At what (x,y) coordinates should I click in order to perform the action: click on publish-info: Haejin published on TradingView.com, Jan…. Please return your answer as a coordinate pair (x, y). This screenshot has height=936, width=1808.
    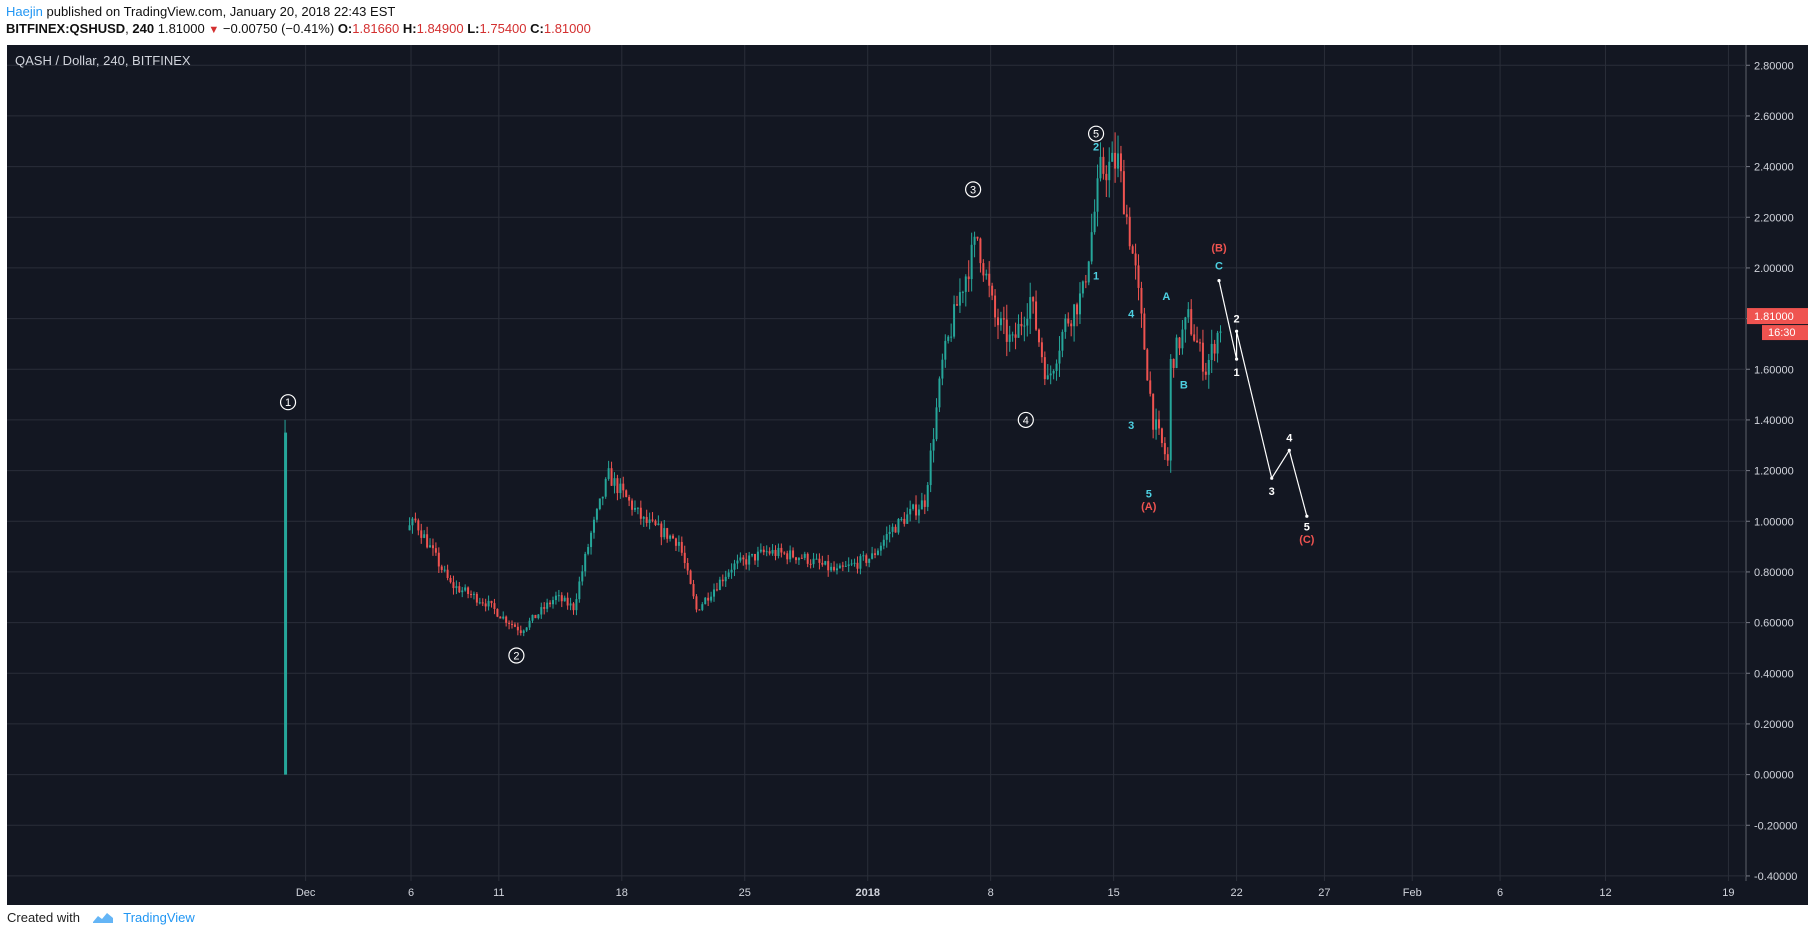
    Looking at the image, I should click on (200, 11).